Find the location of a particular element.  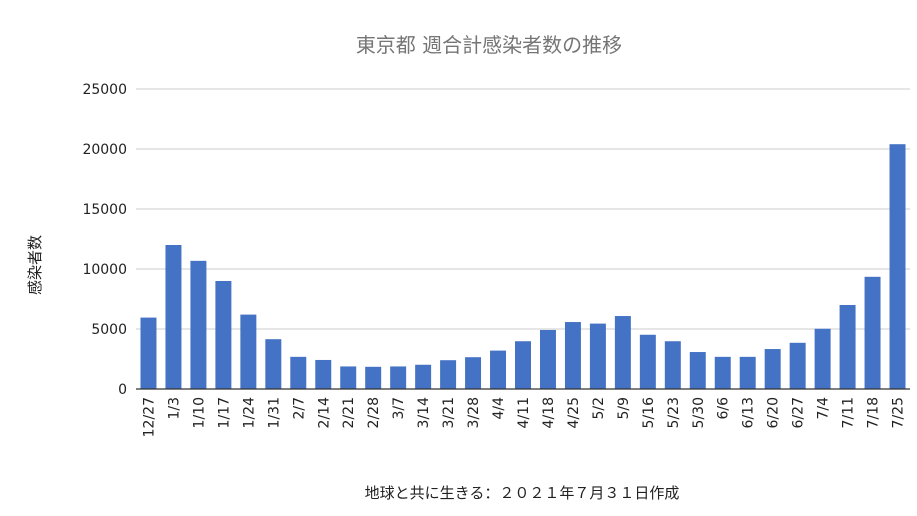

x-tick-label: 6/6 is located at coordinates (724, 408).